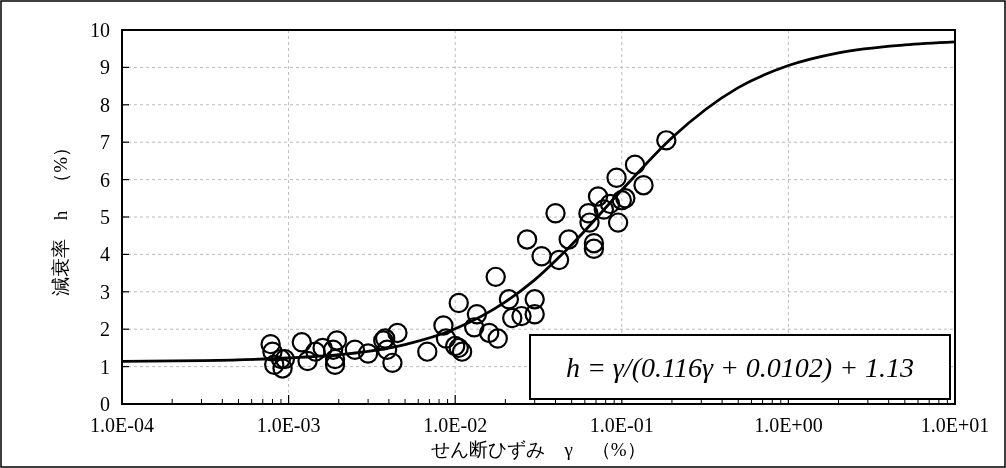  I want to click on y-tick-label: 10, so click(100, 30).